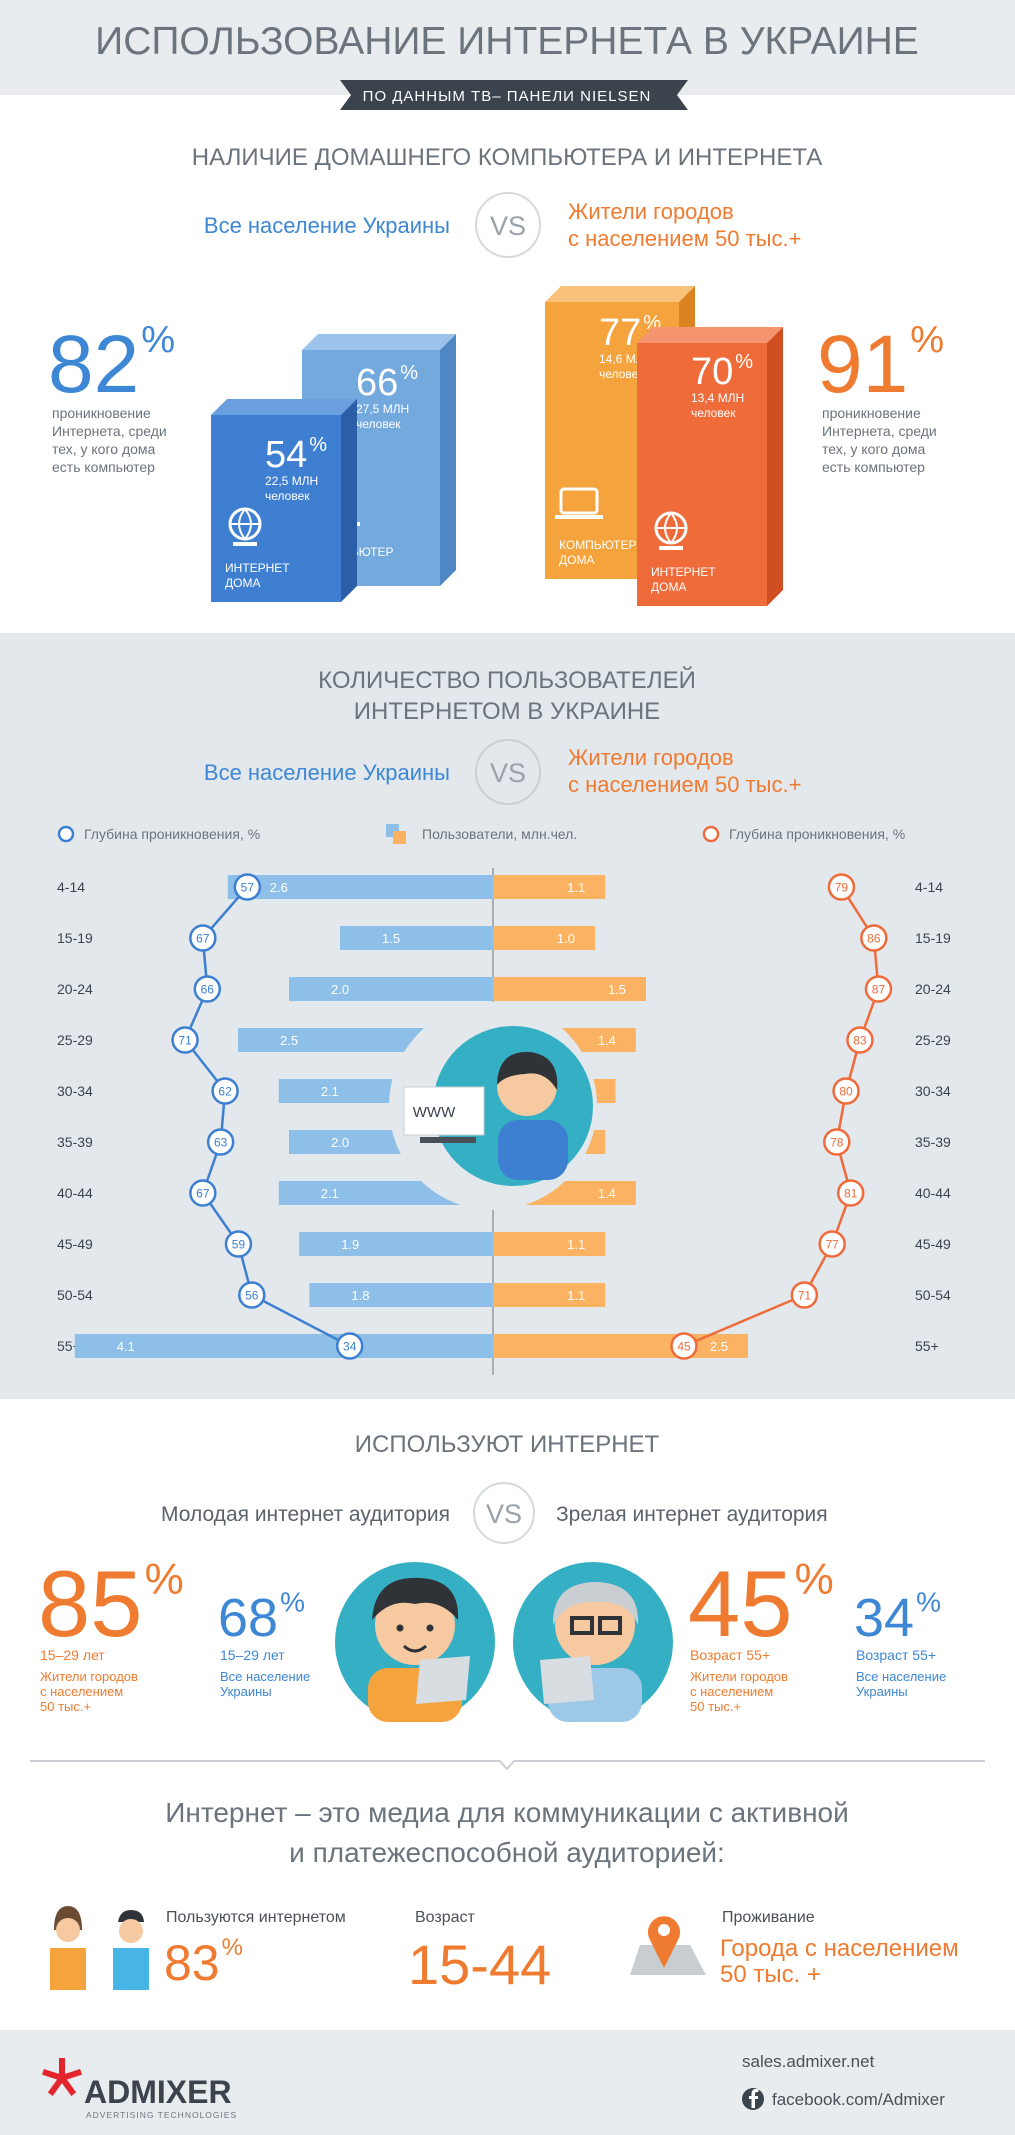 This screenshot has width=1015, height=2135. Describe the element at coordinates (684, 1347) in the screenshot. I see `depth-label: 45` at that location.